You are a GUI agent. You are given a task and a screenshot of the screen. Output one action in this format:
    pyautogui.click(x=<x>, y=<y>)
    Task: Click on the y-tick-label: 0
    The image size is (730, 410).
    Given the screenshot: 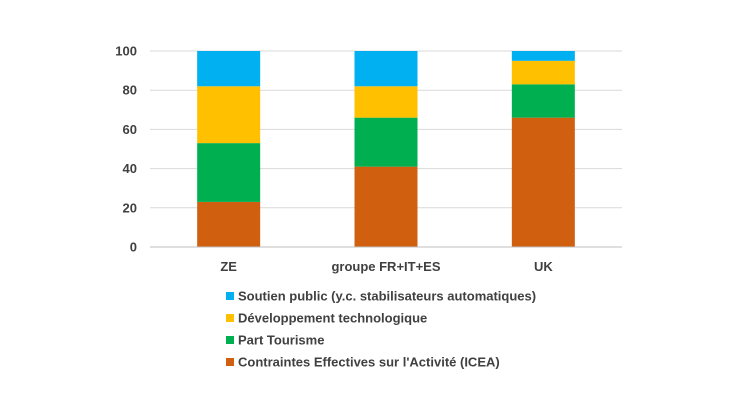 What is the action you would take?
    pyautogui.click(x=133, y=247)
    